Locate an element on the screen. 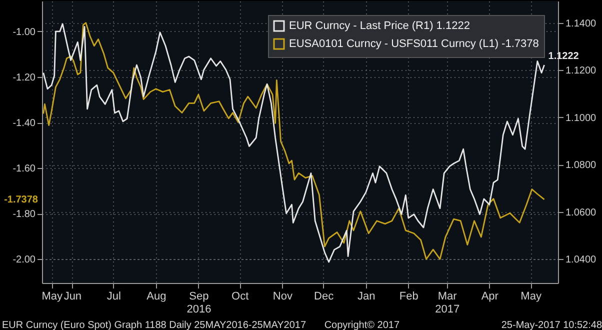 This screenshot has width=602, height=330. x-tick-label: Jan is located at coordinates (366, 296).